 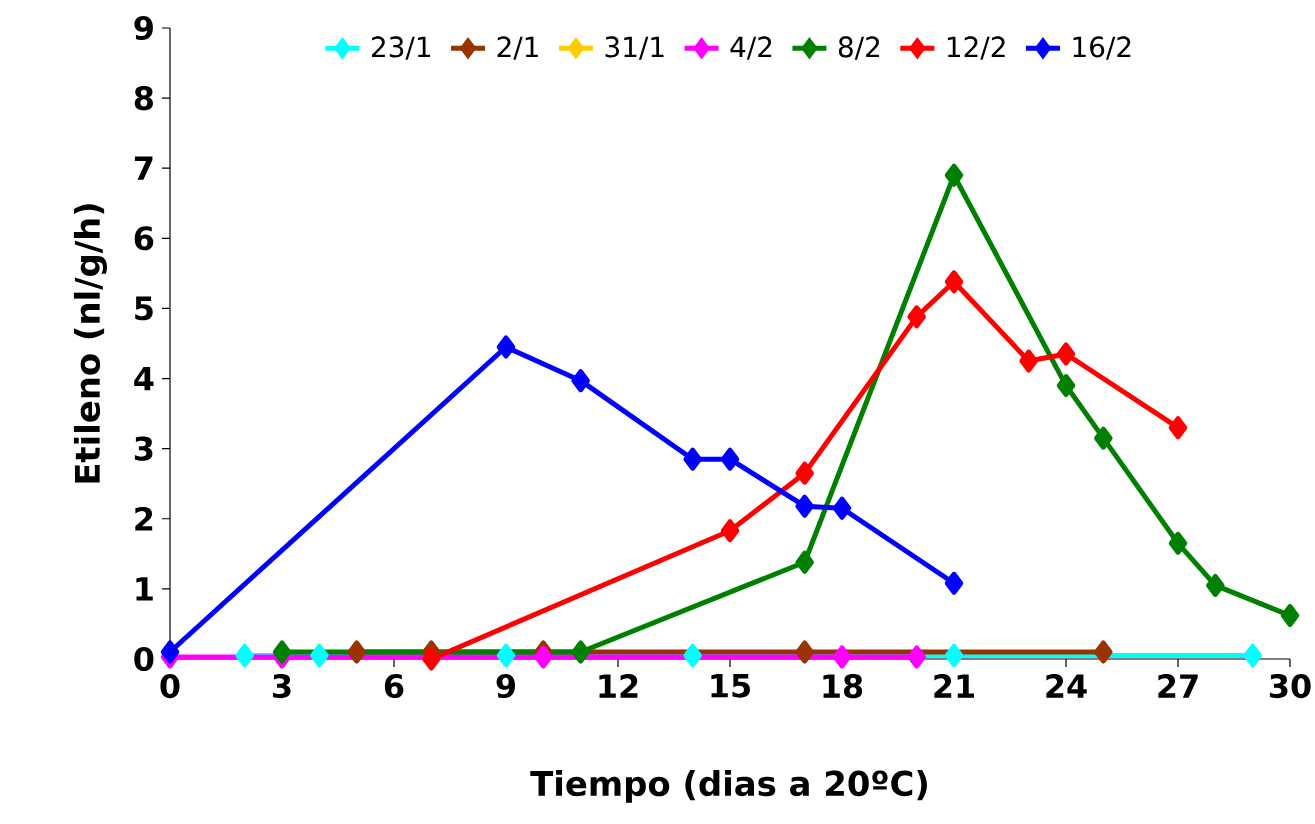 I want to click on x-tick-label: 12, so click(x=618, y=686).